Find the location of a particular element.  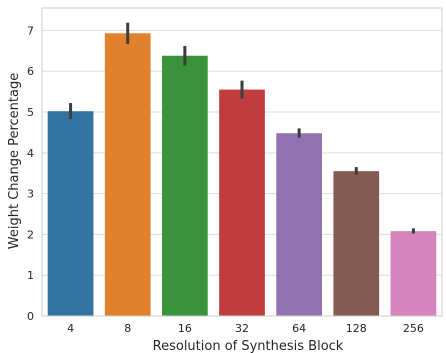

x-tick-label: 16 is located at coordinates (185, 328).